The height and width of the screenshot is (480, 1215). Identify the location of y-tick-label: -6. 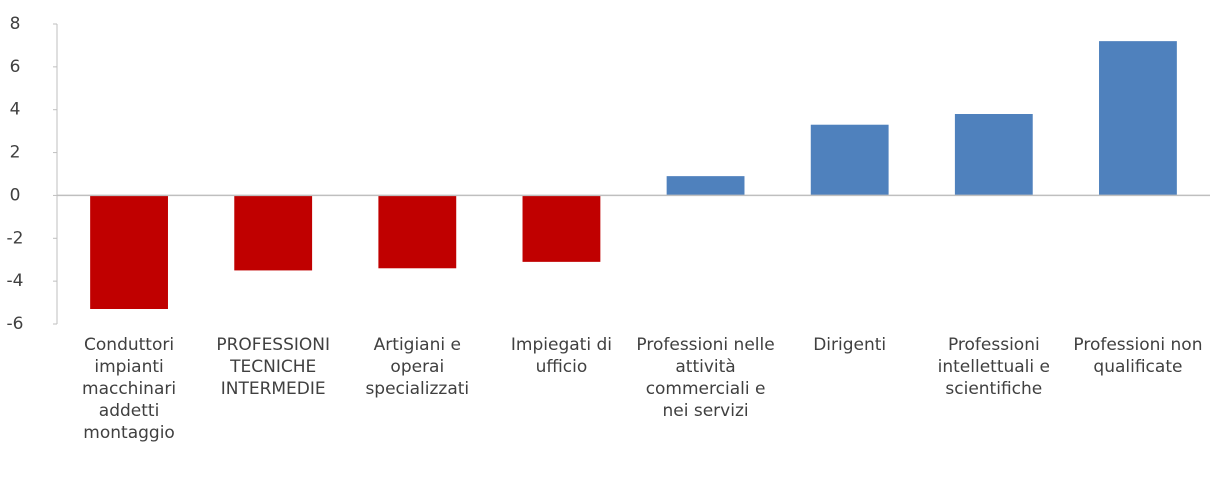
(15, 324).